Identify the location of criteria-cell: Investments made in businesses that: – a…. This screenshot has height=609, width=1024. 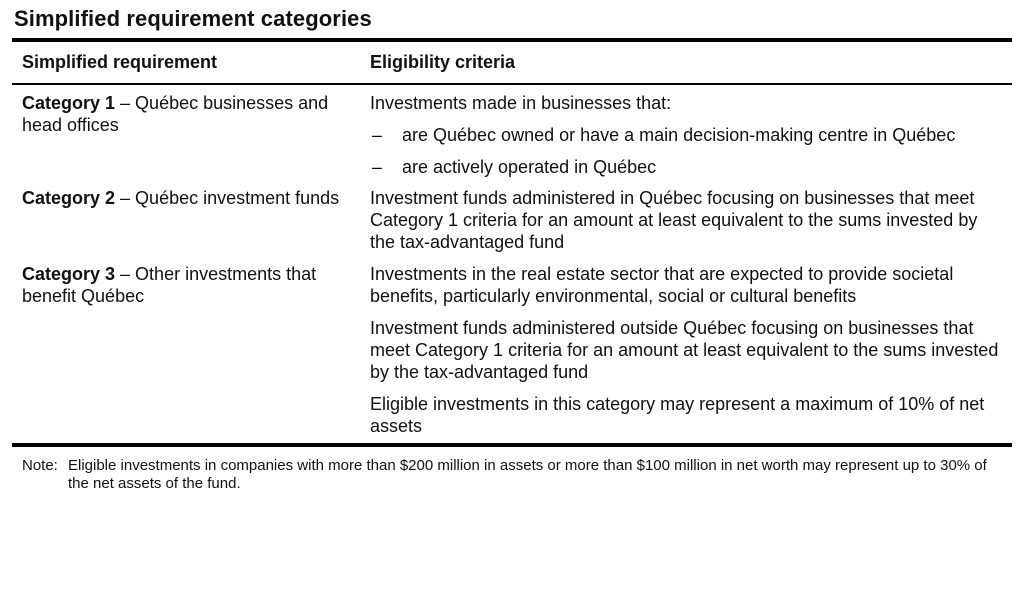
(690, 135).